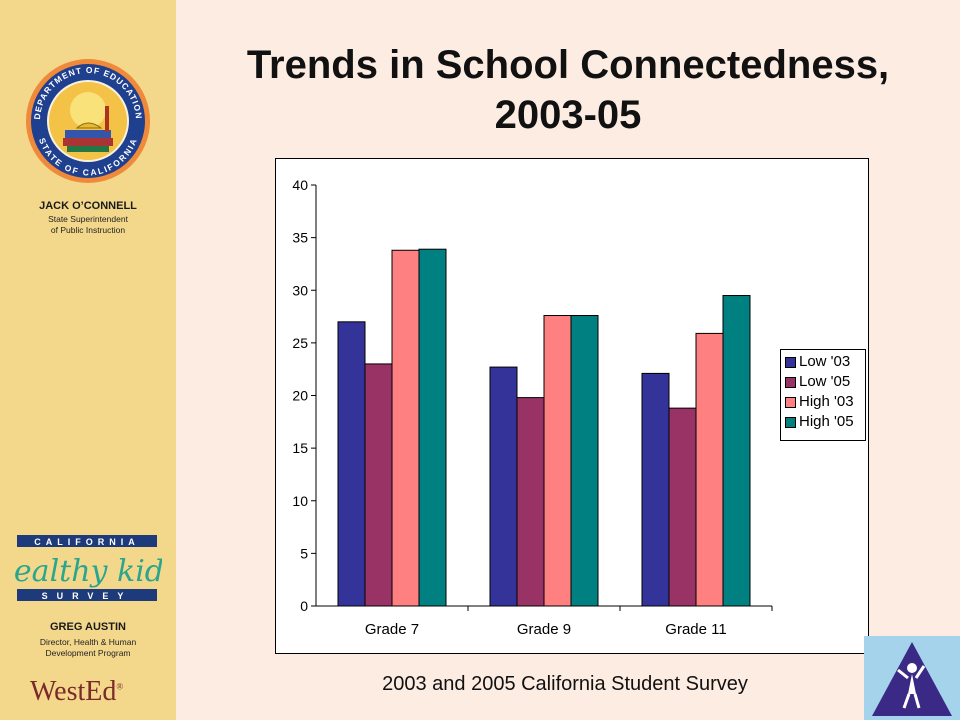 The image size is (960, 720). Describe the element at coordinates (300, 448) in the screenshot. I see `y-tick-label: 15` at that location.